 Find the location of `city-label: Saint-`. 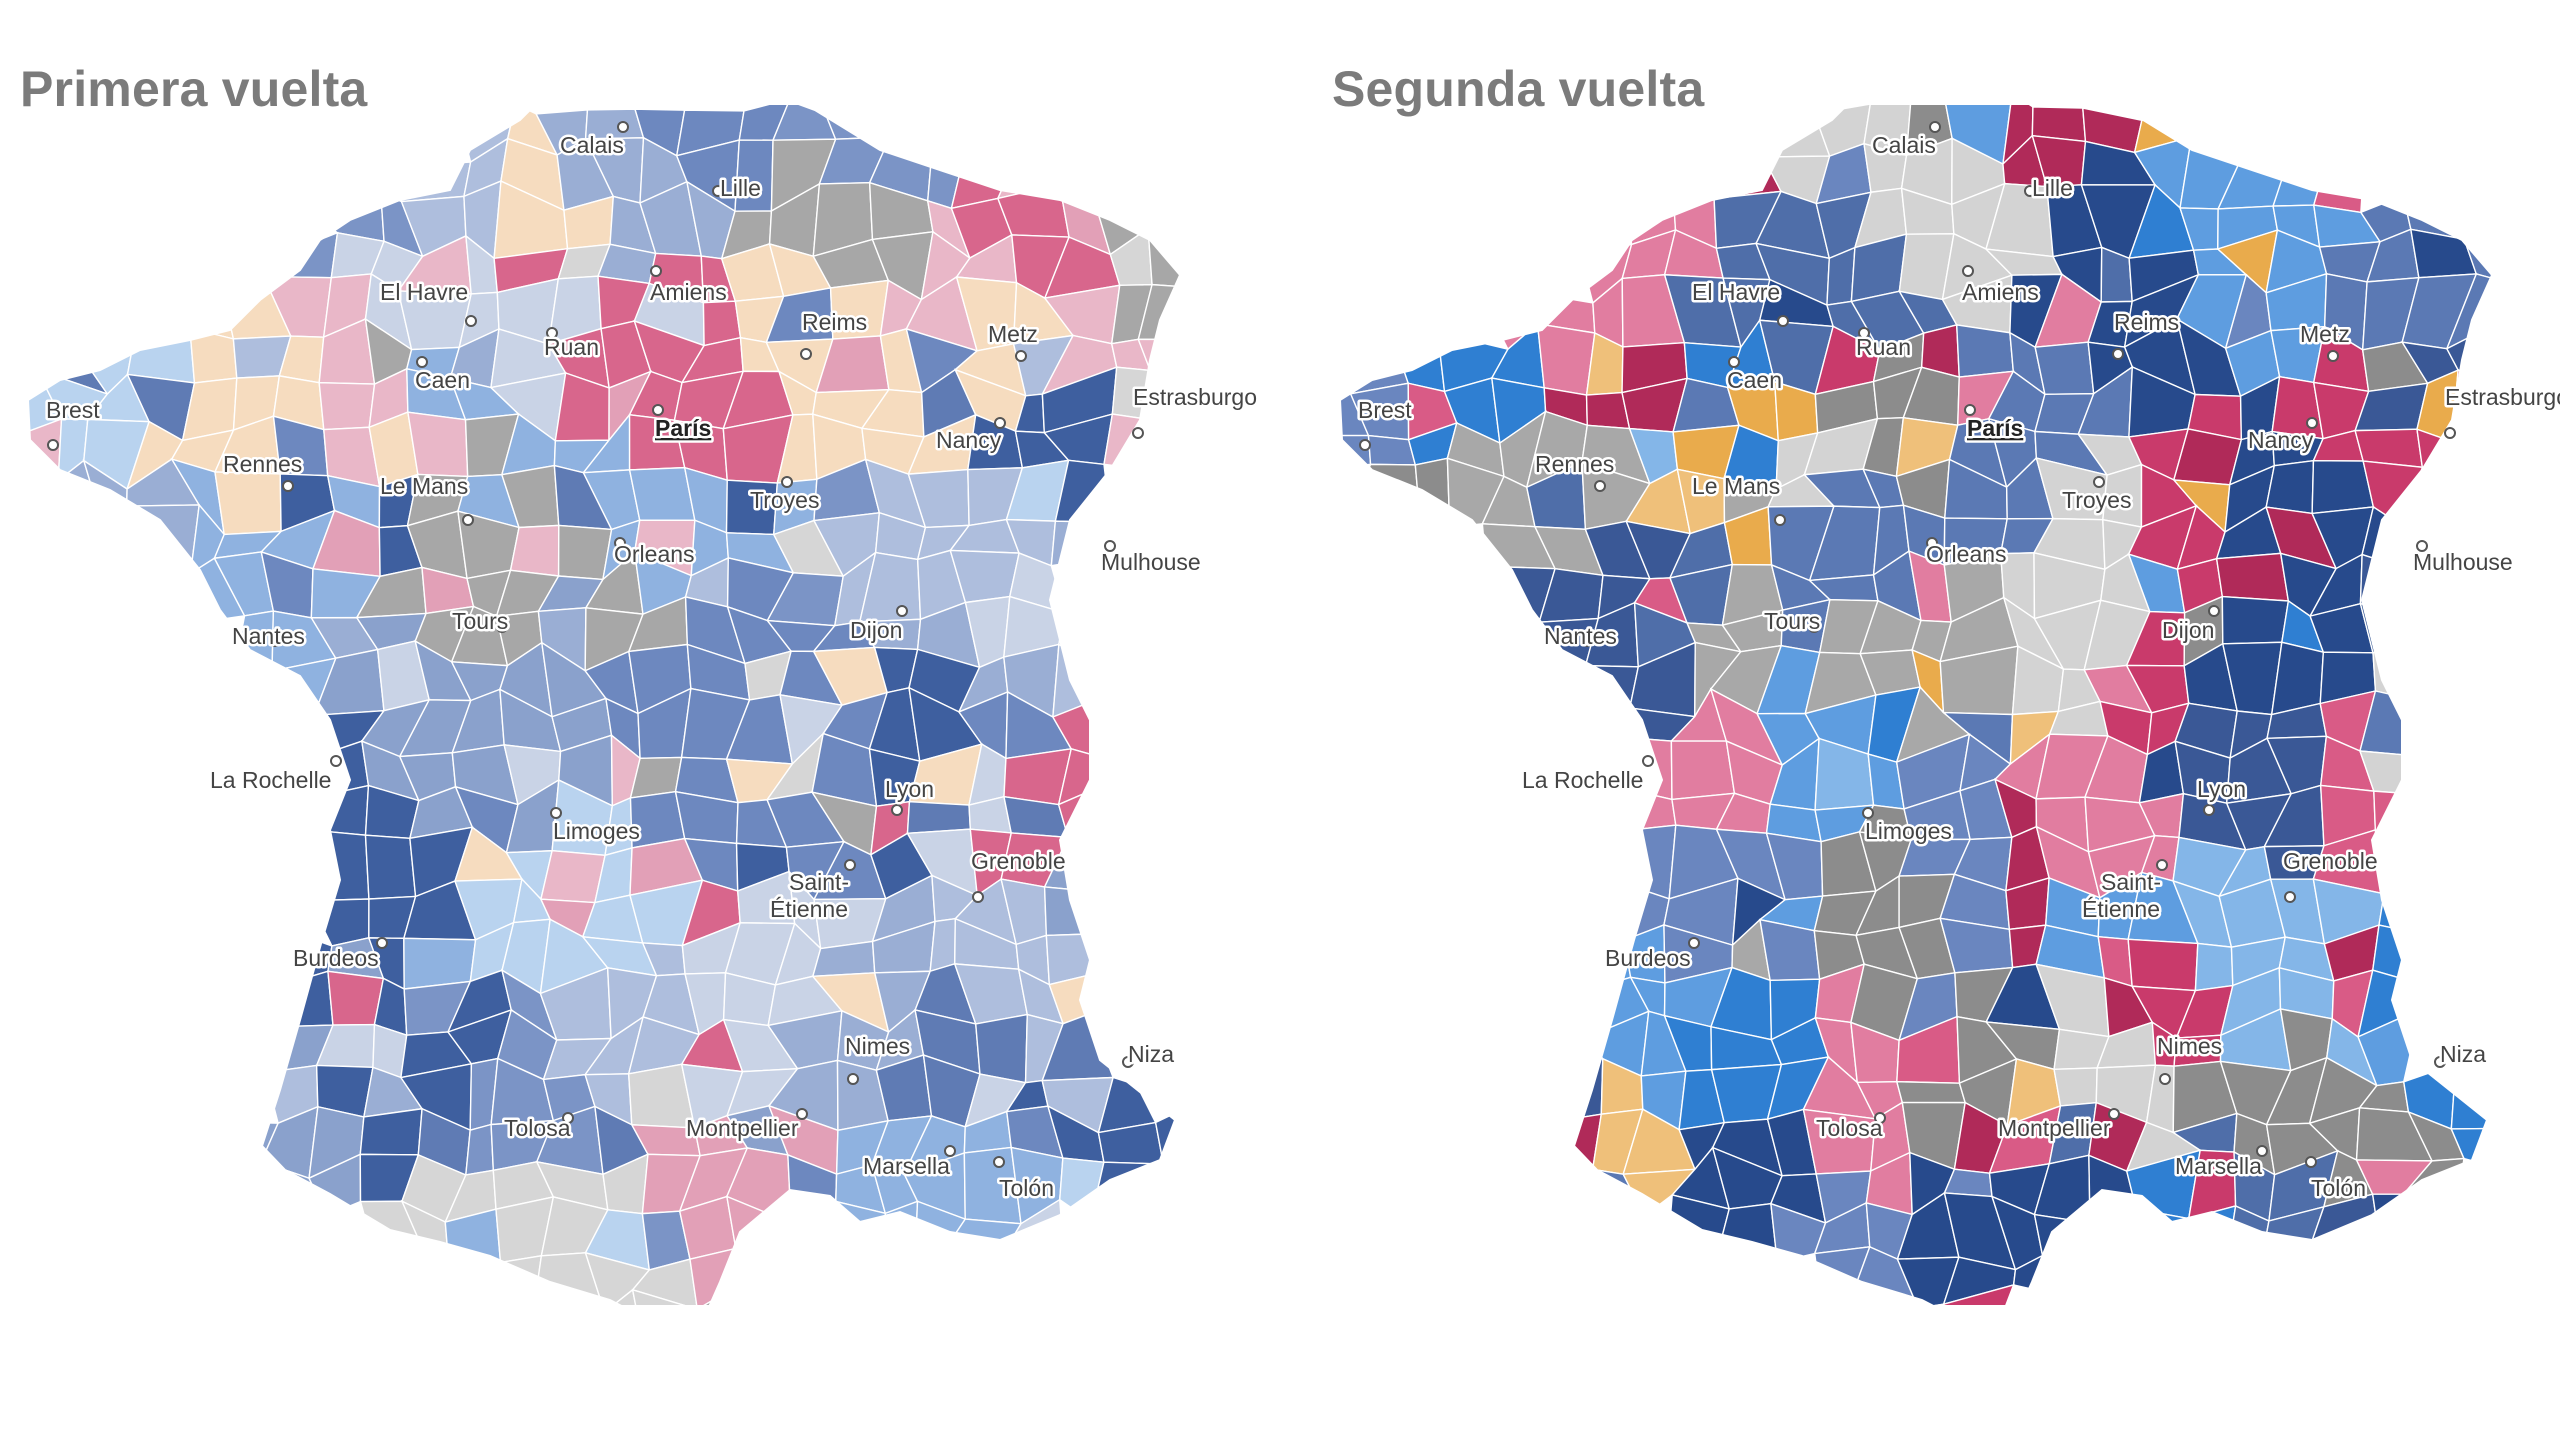

city-label: Saint- is located at coordinates (819, 882).